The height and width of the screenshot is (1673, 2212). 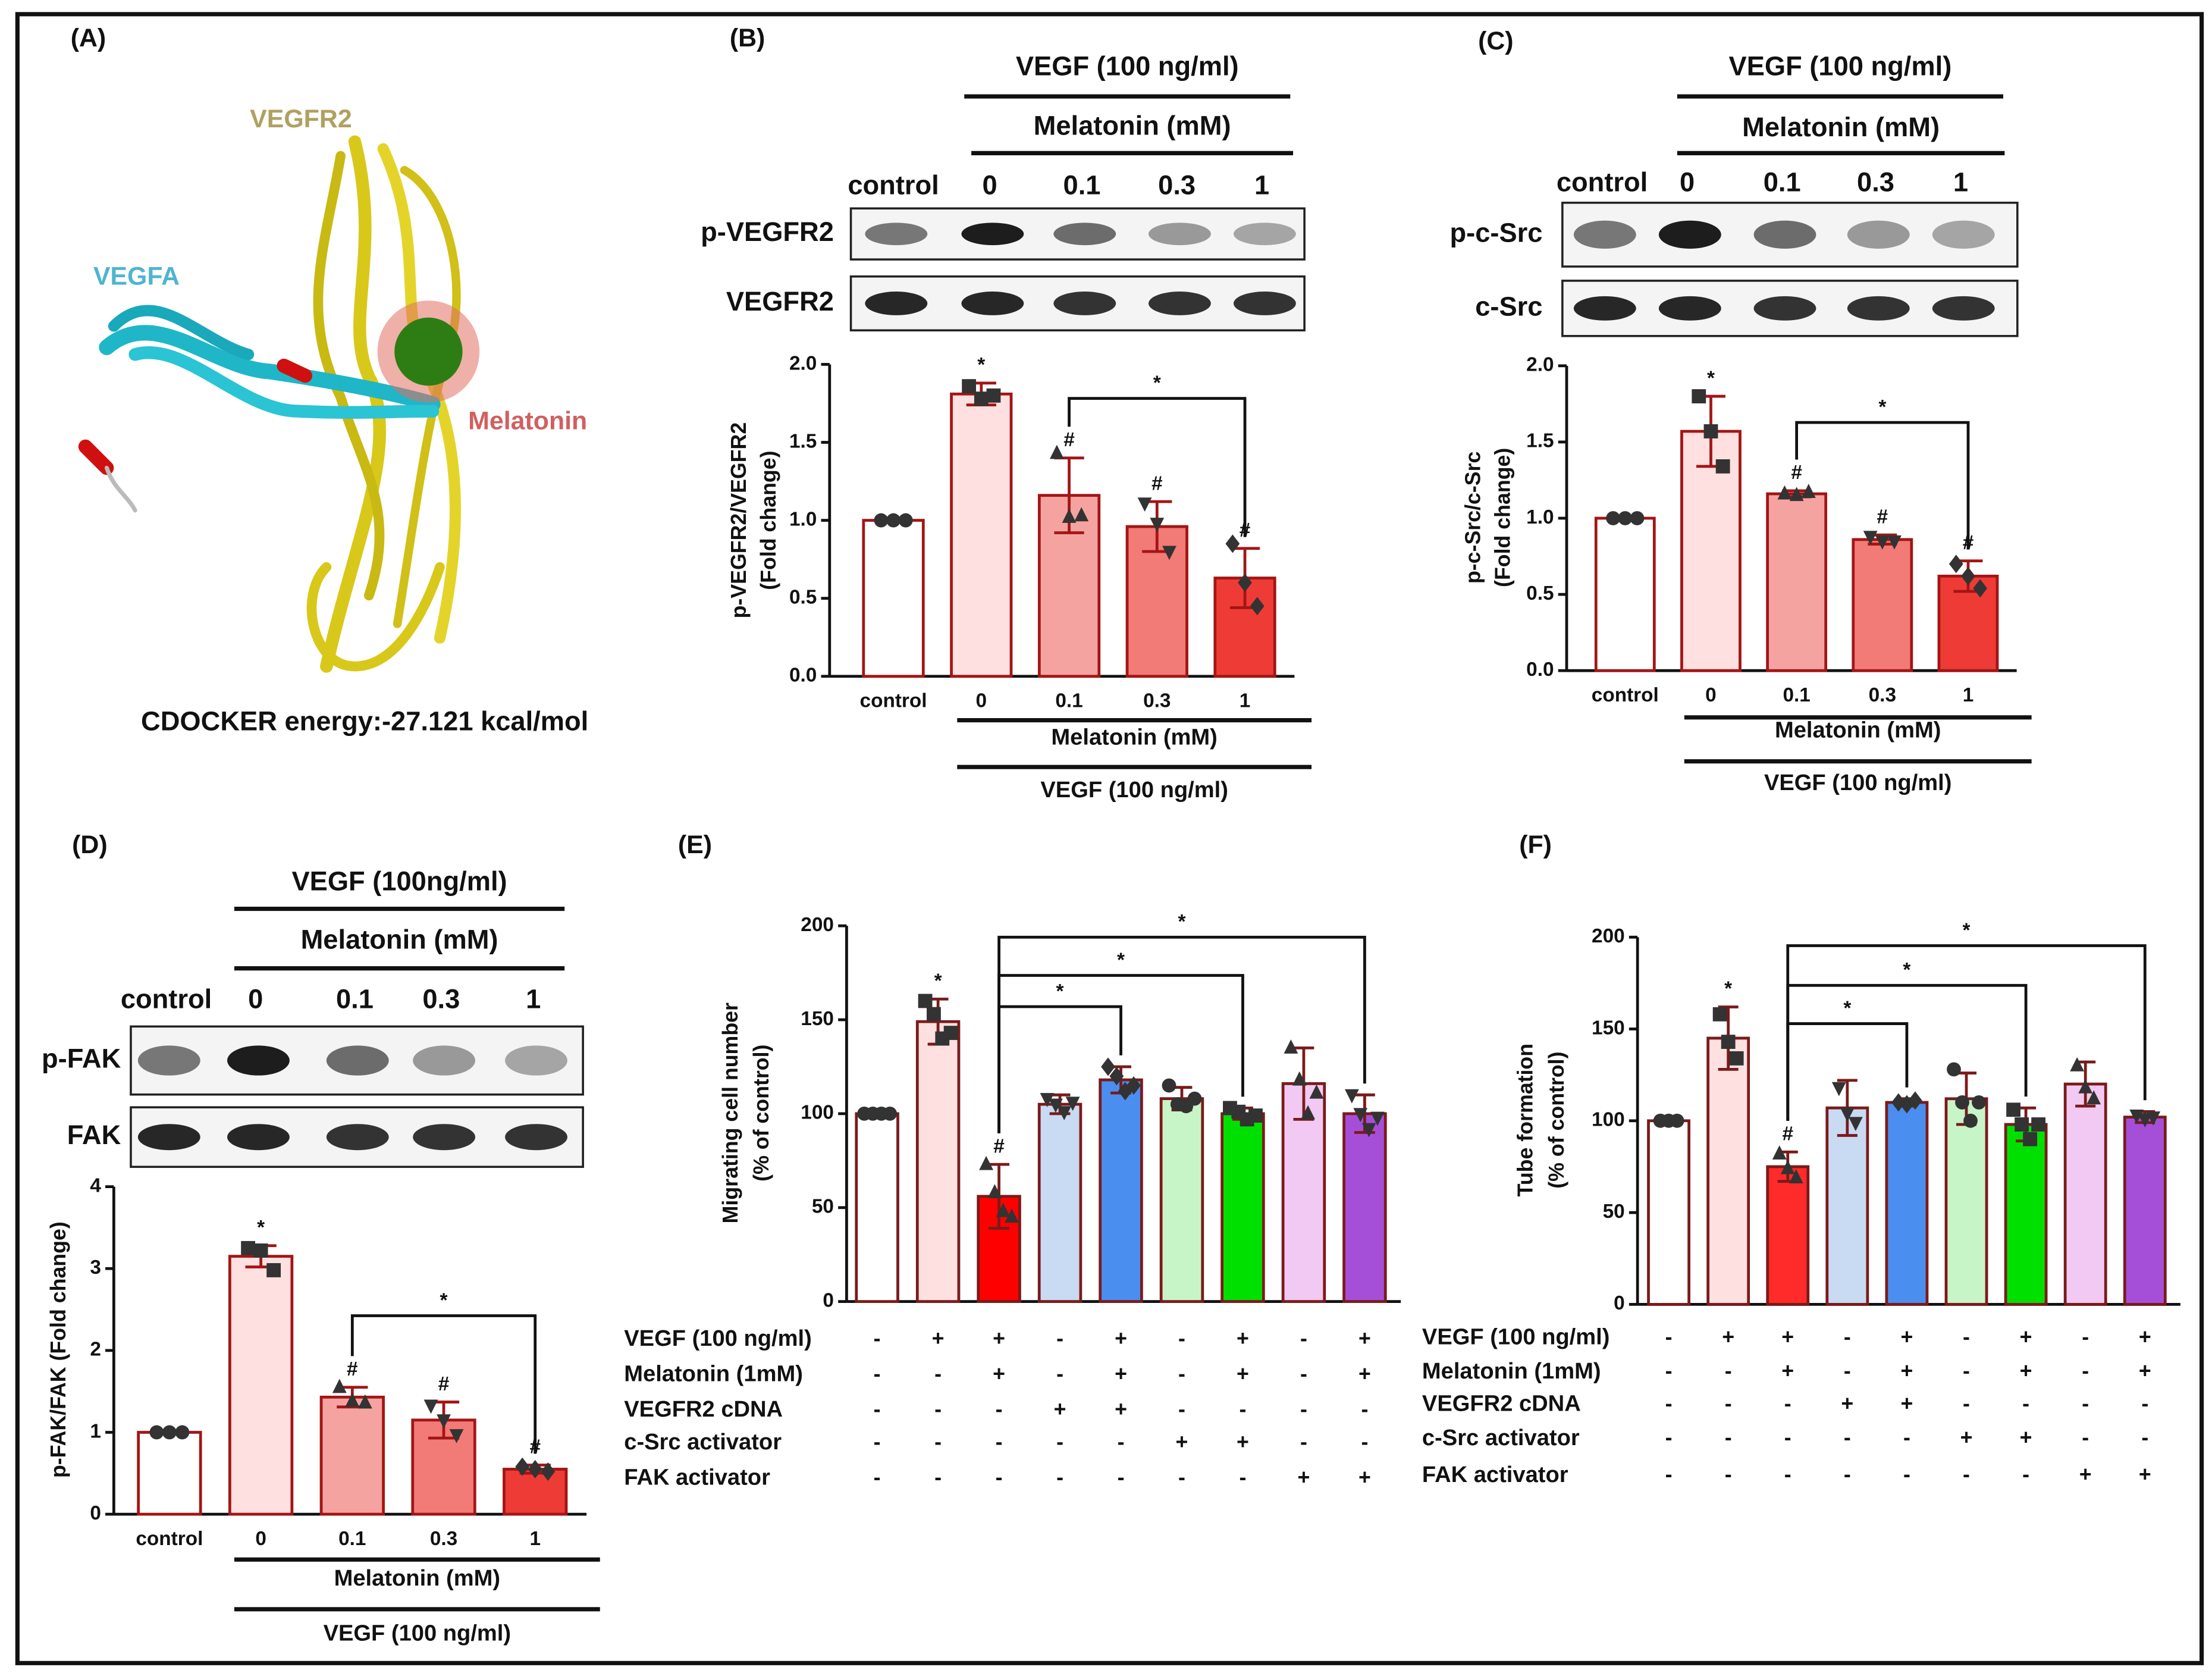 What do you see at coordinates (780, 301) in the screenshot?
I see `blot-row-label: VEGFR2` at bounding box center [780, 301].